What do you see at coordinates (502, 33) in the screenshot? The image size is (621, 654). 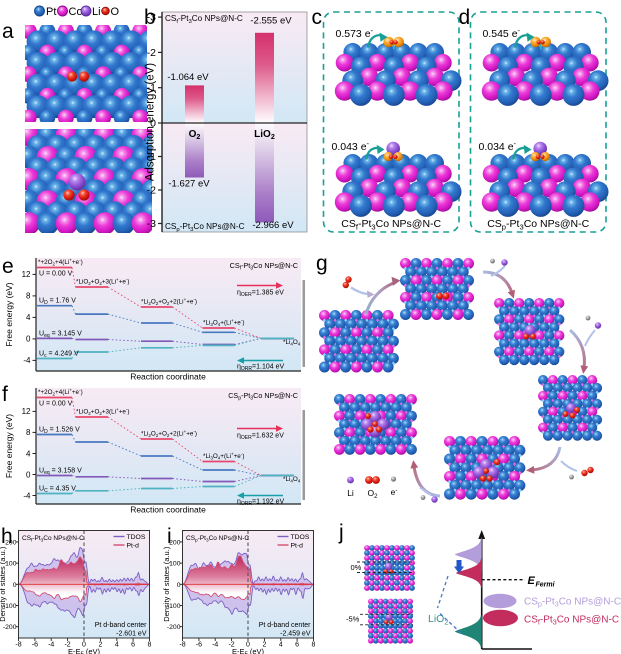 I see `svg-text: 0.545 e-` at bounding box center [502, 33].